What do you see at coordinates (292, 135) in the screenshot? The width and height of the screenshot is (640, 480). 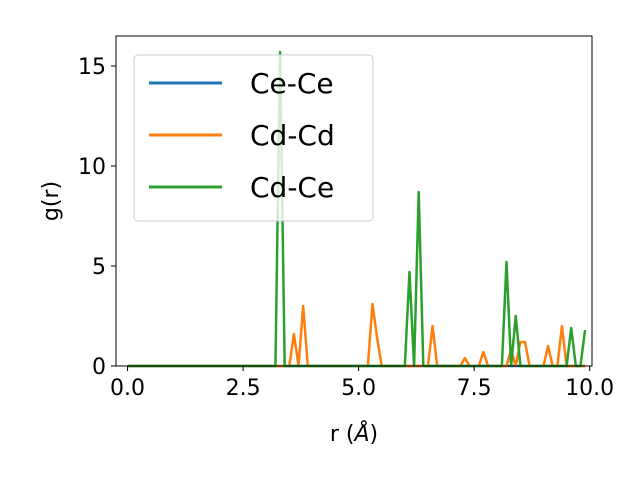 I see `legend-label-cd-cd: Cd-Cd` at bounding box center [292, 135].